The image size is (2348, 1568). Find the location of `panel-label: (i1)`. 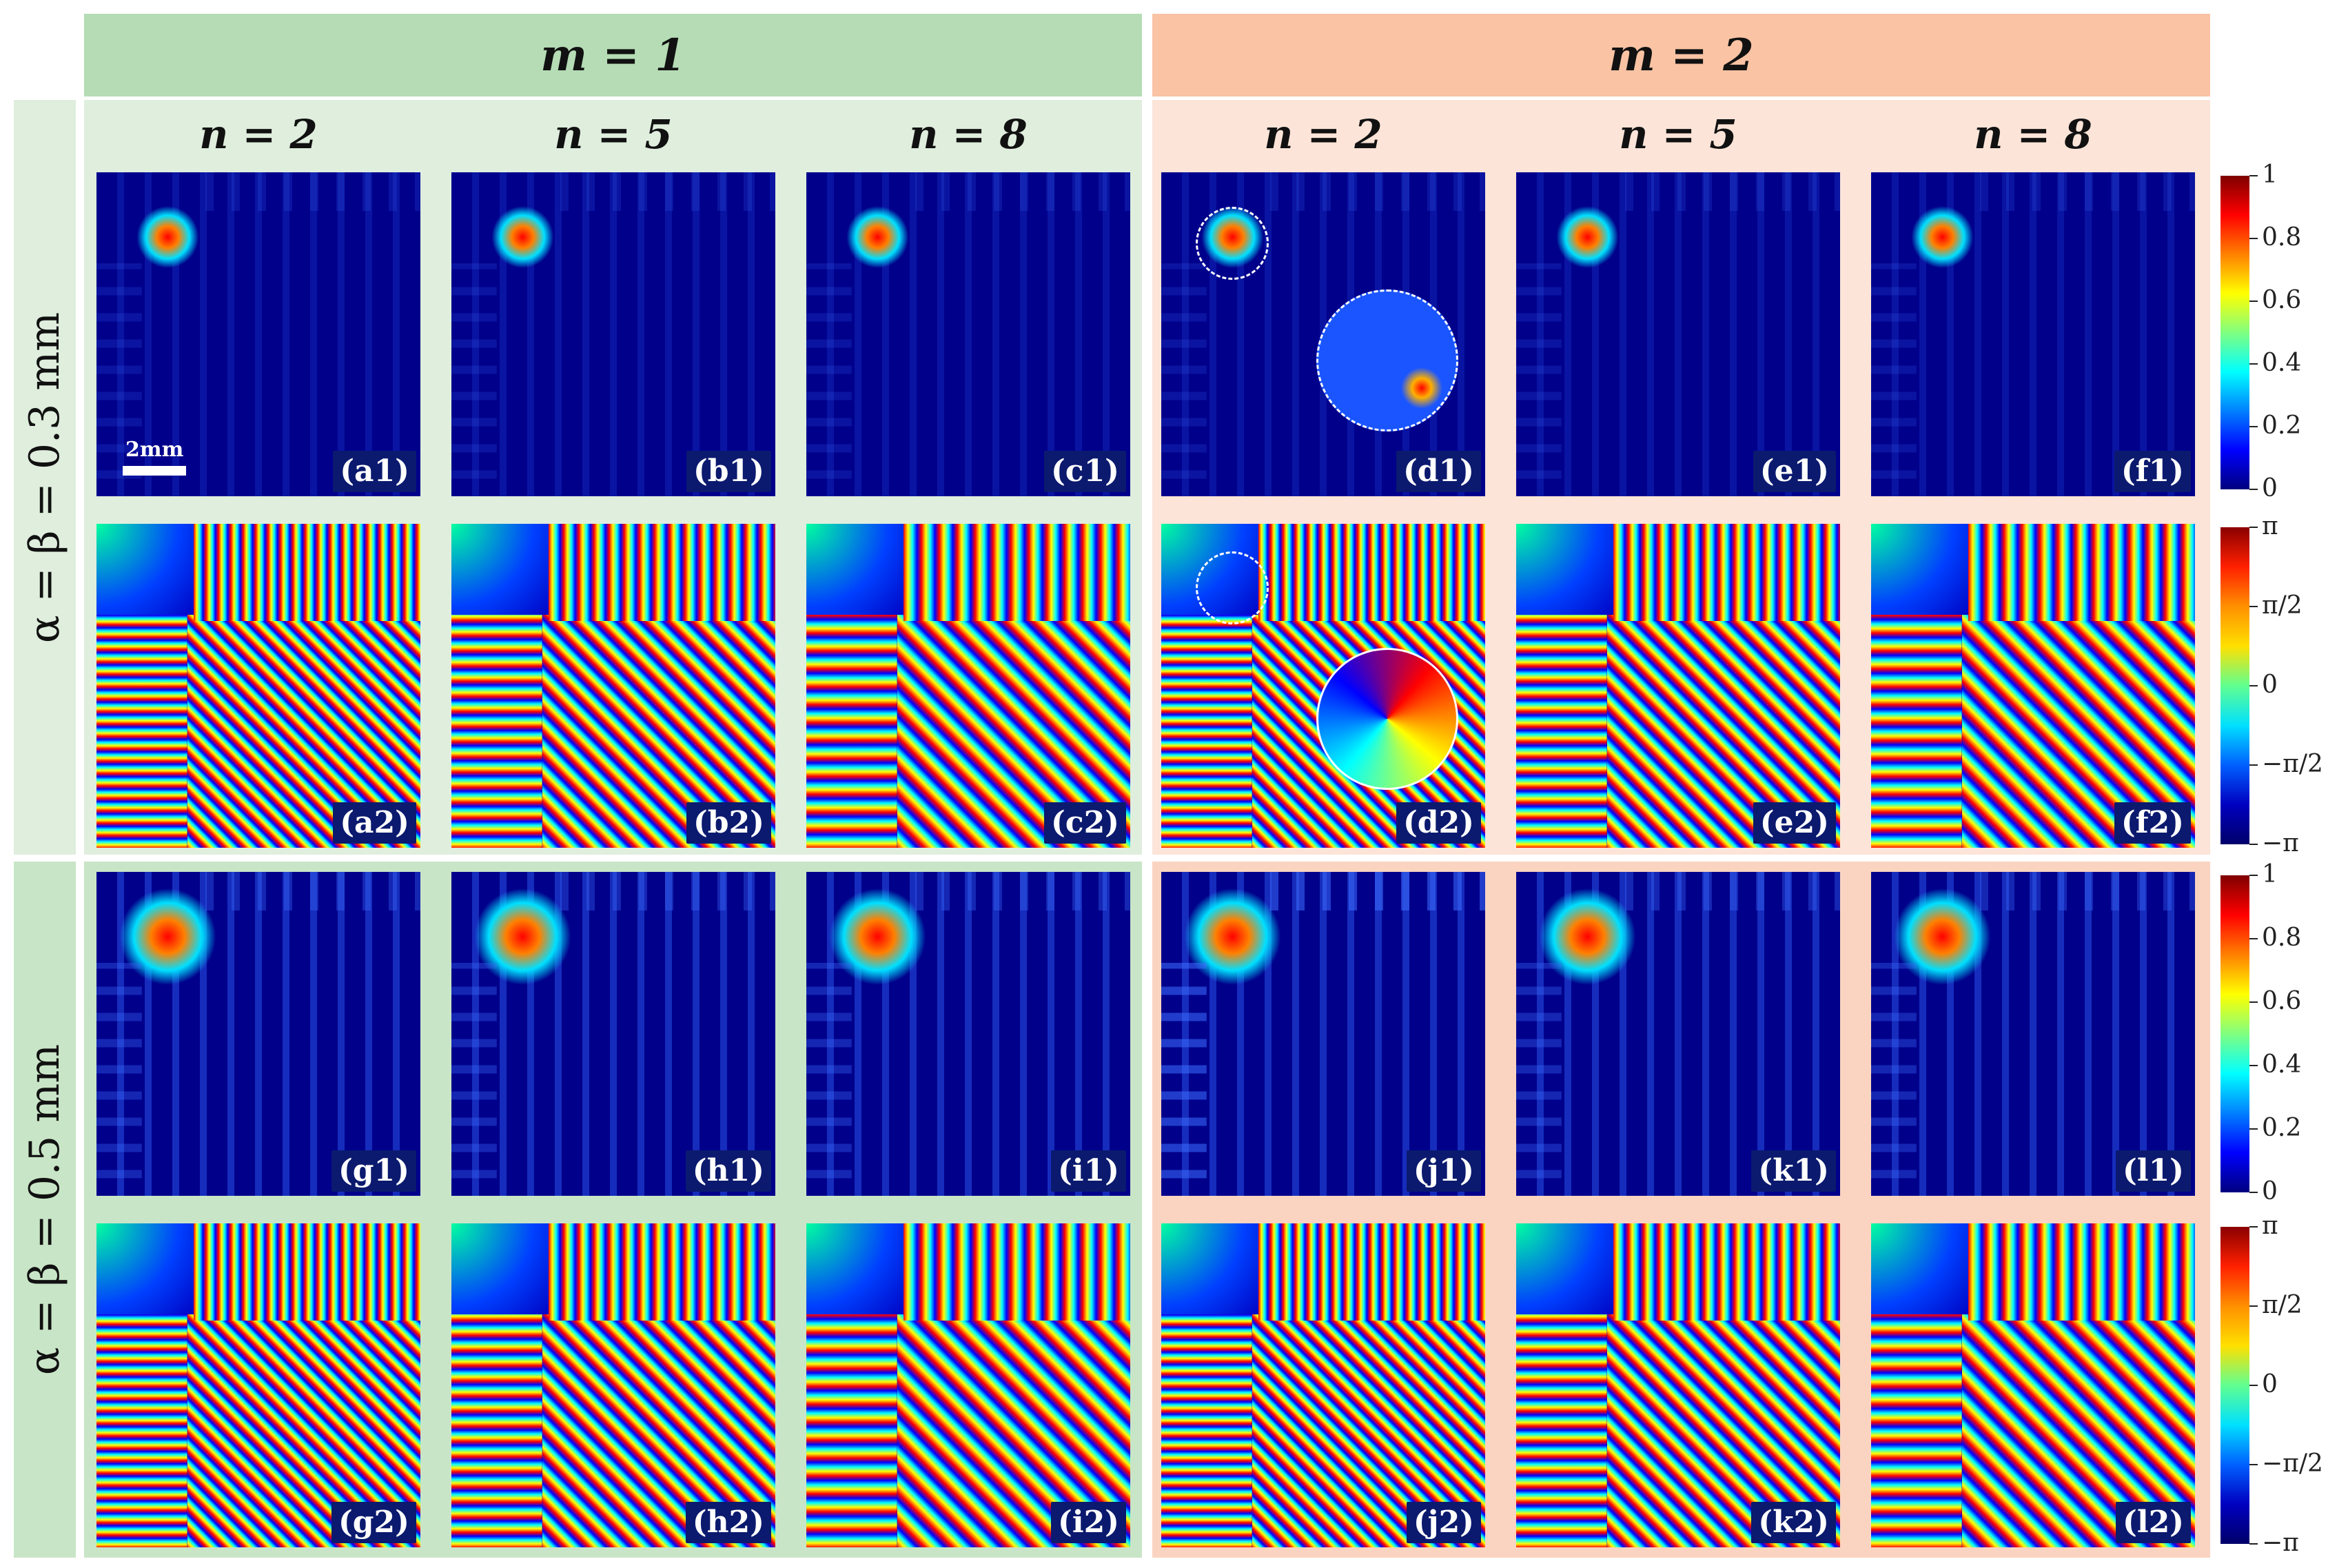

panel-label: (i1) is located at coordinates (1088, 1171).